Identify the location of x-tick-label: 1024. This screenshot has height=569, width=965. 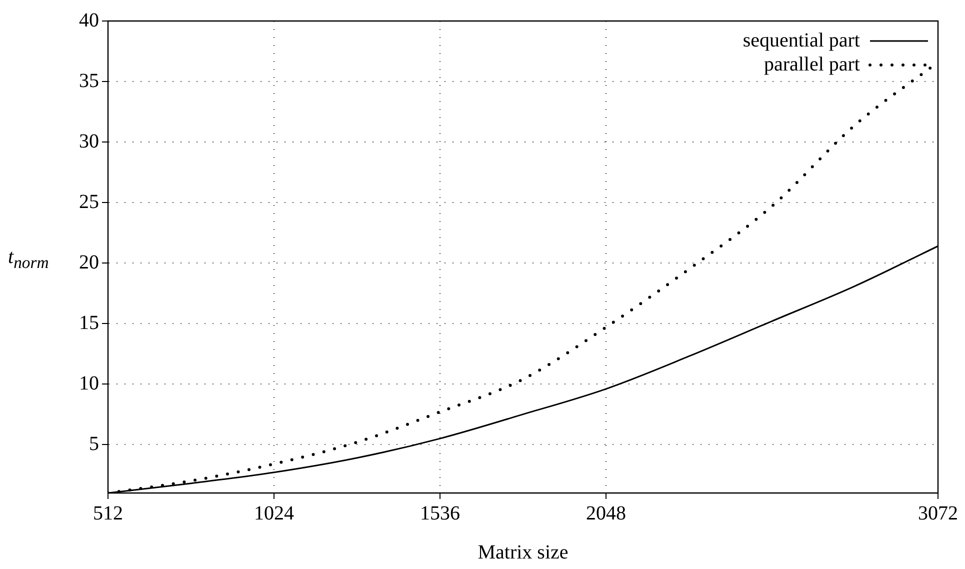
(274, 513).